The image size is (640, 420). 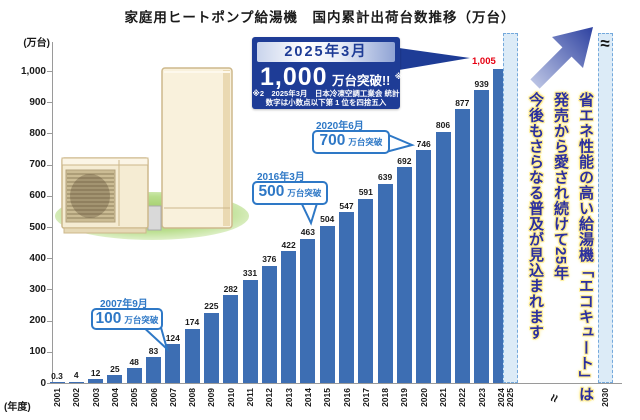 I want to click on bar-2004, so click(x=115, y=379).